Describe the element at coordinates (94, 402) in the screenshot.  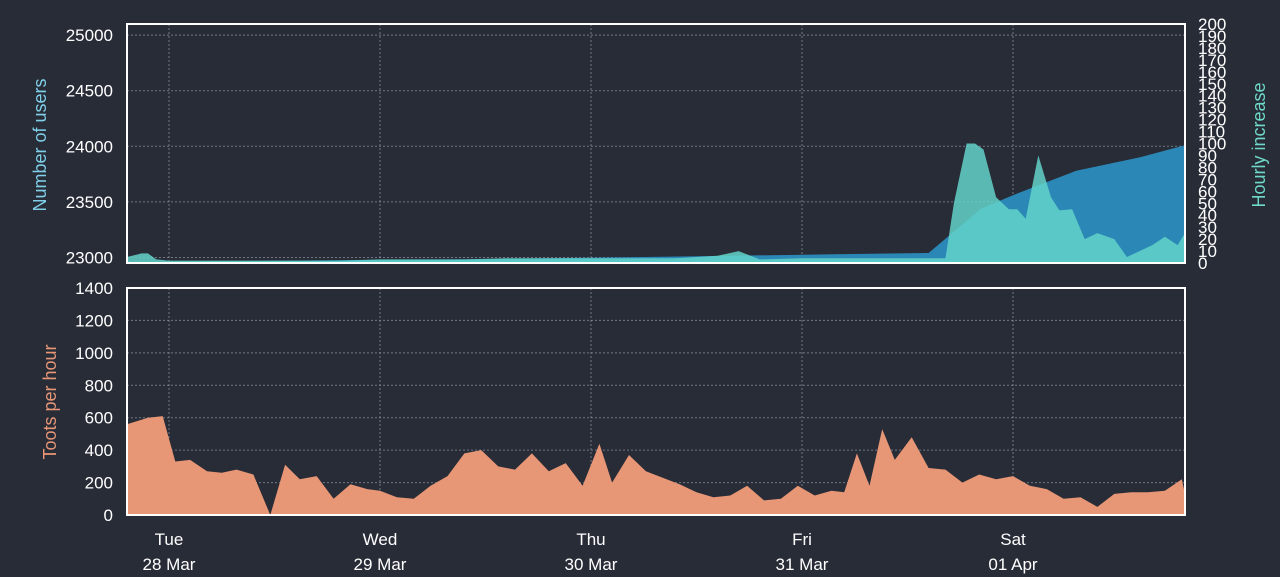
I see `toots-yaxis-ticks: 0 200 400 600 800 1000 1200 1400` at that location.